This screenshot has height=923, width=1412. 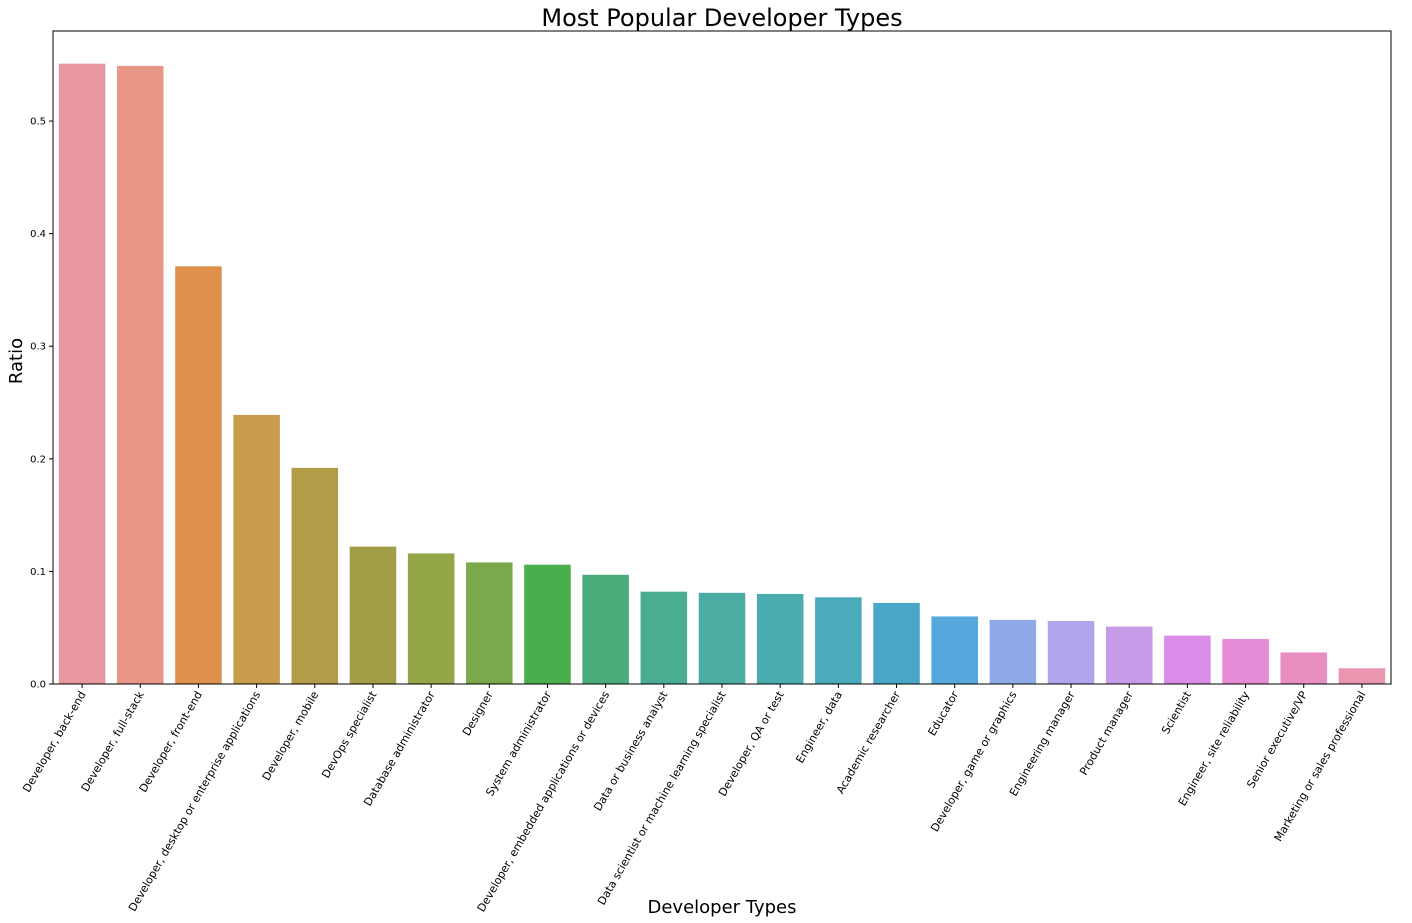 I want to click on x-tick-label: Developer, mobile, so click(x=291, y=736).